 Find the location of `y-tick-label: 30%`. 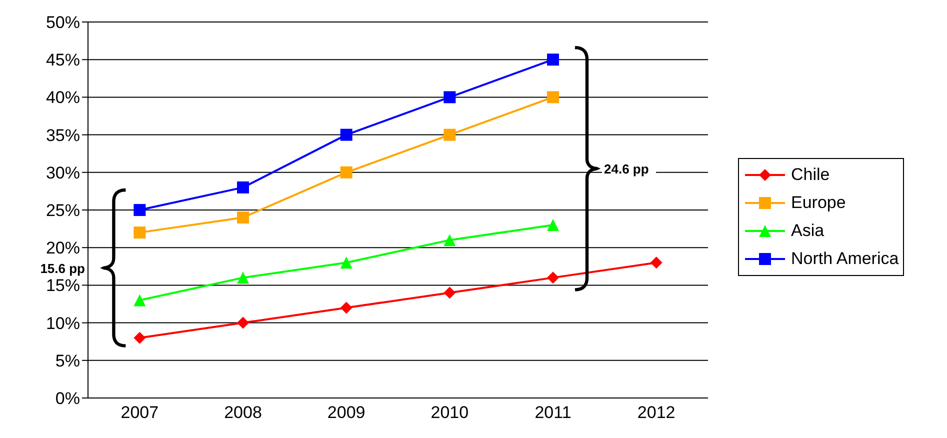

y-tick-label: 30% is located at coordinates (63, 172).